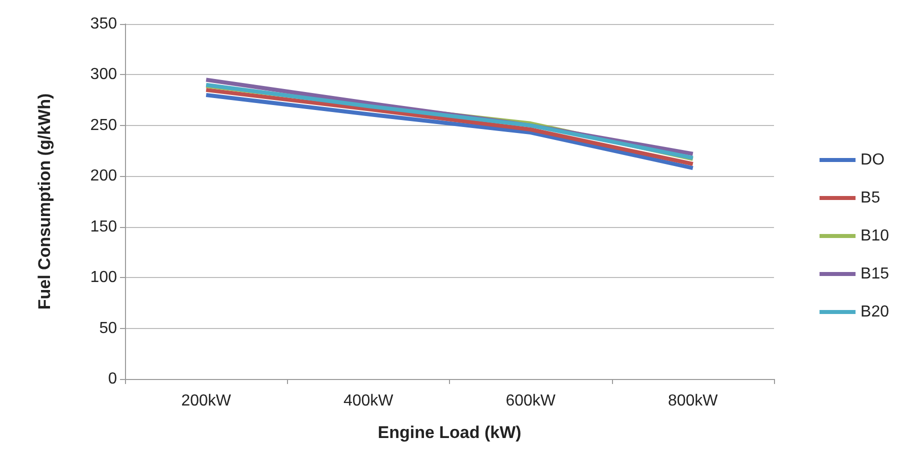 The width and height of the screenshot is (904, 472). Describe the element at coordinates (875, 274) in the screenshot. I see `legend-label: B15` at that location.